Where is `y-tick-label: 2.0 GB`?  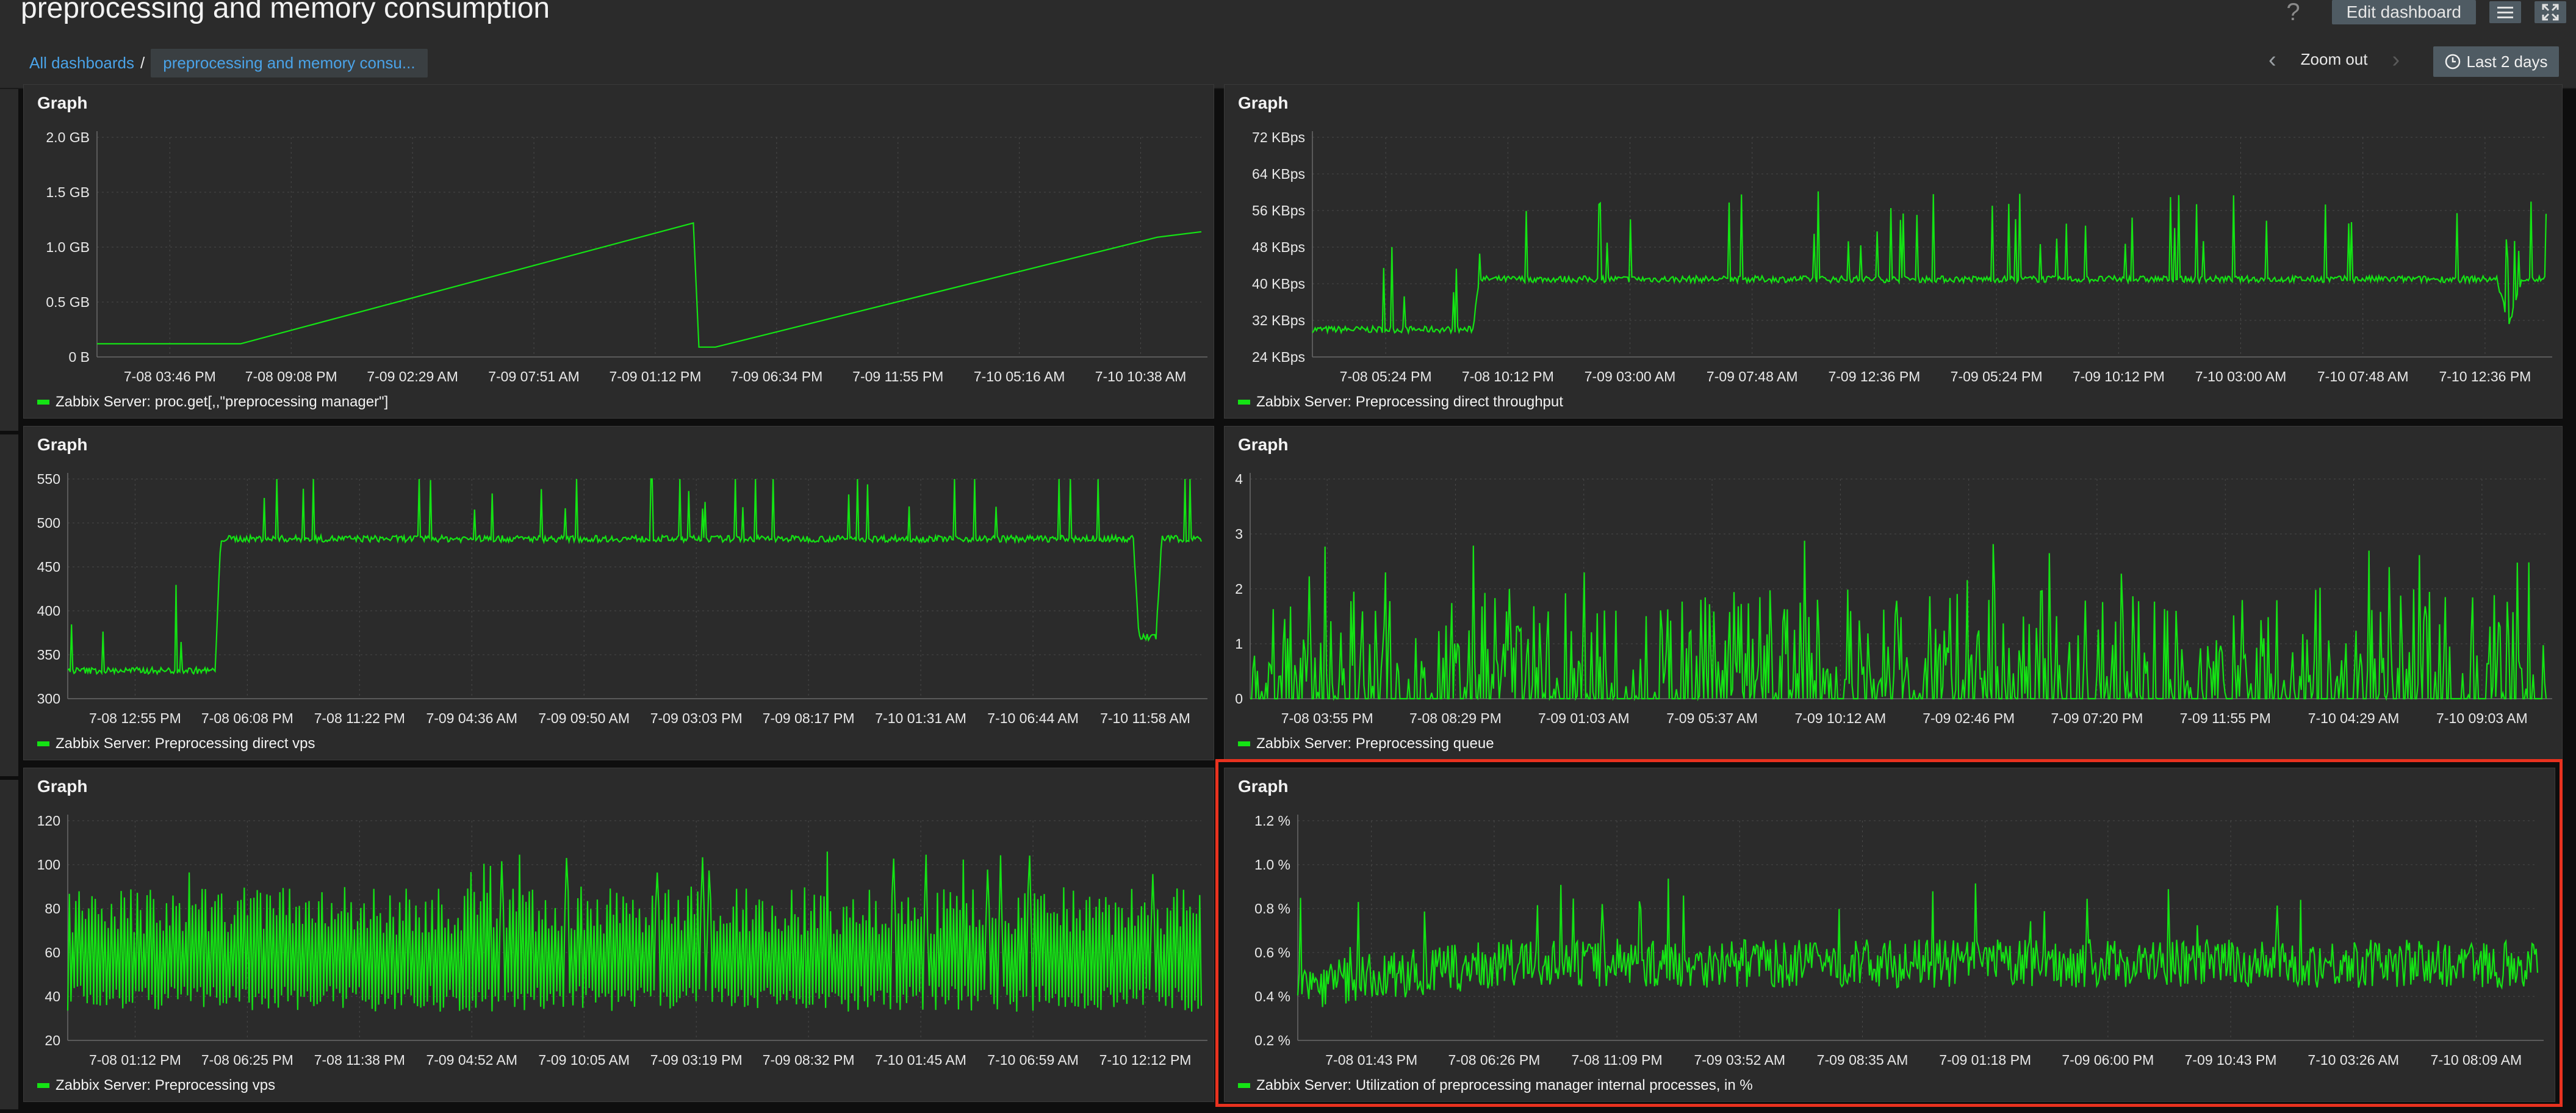 y-tick-label: 2.0 GB is located at coordinates (68, 137).